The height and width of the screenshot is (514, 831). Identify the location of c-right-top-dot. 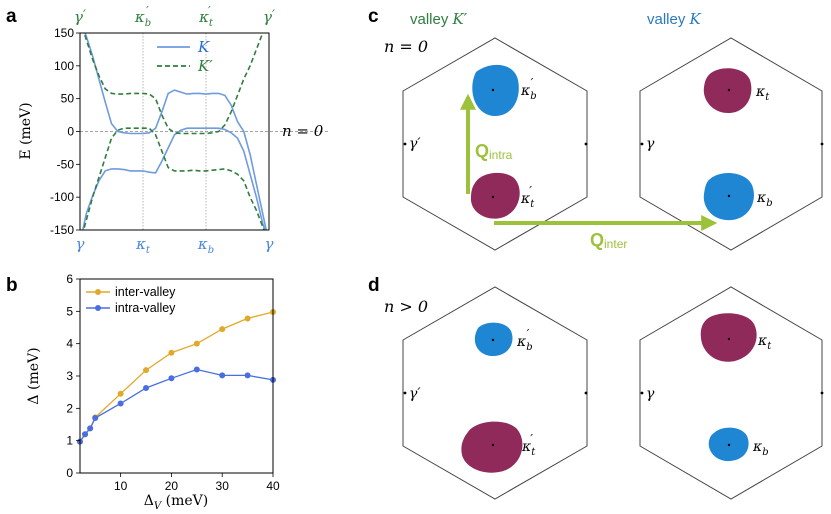
(729, 90).